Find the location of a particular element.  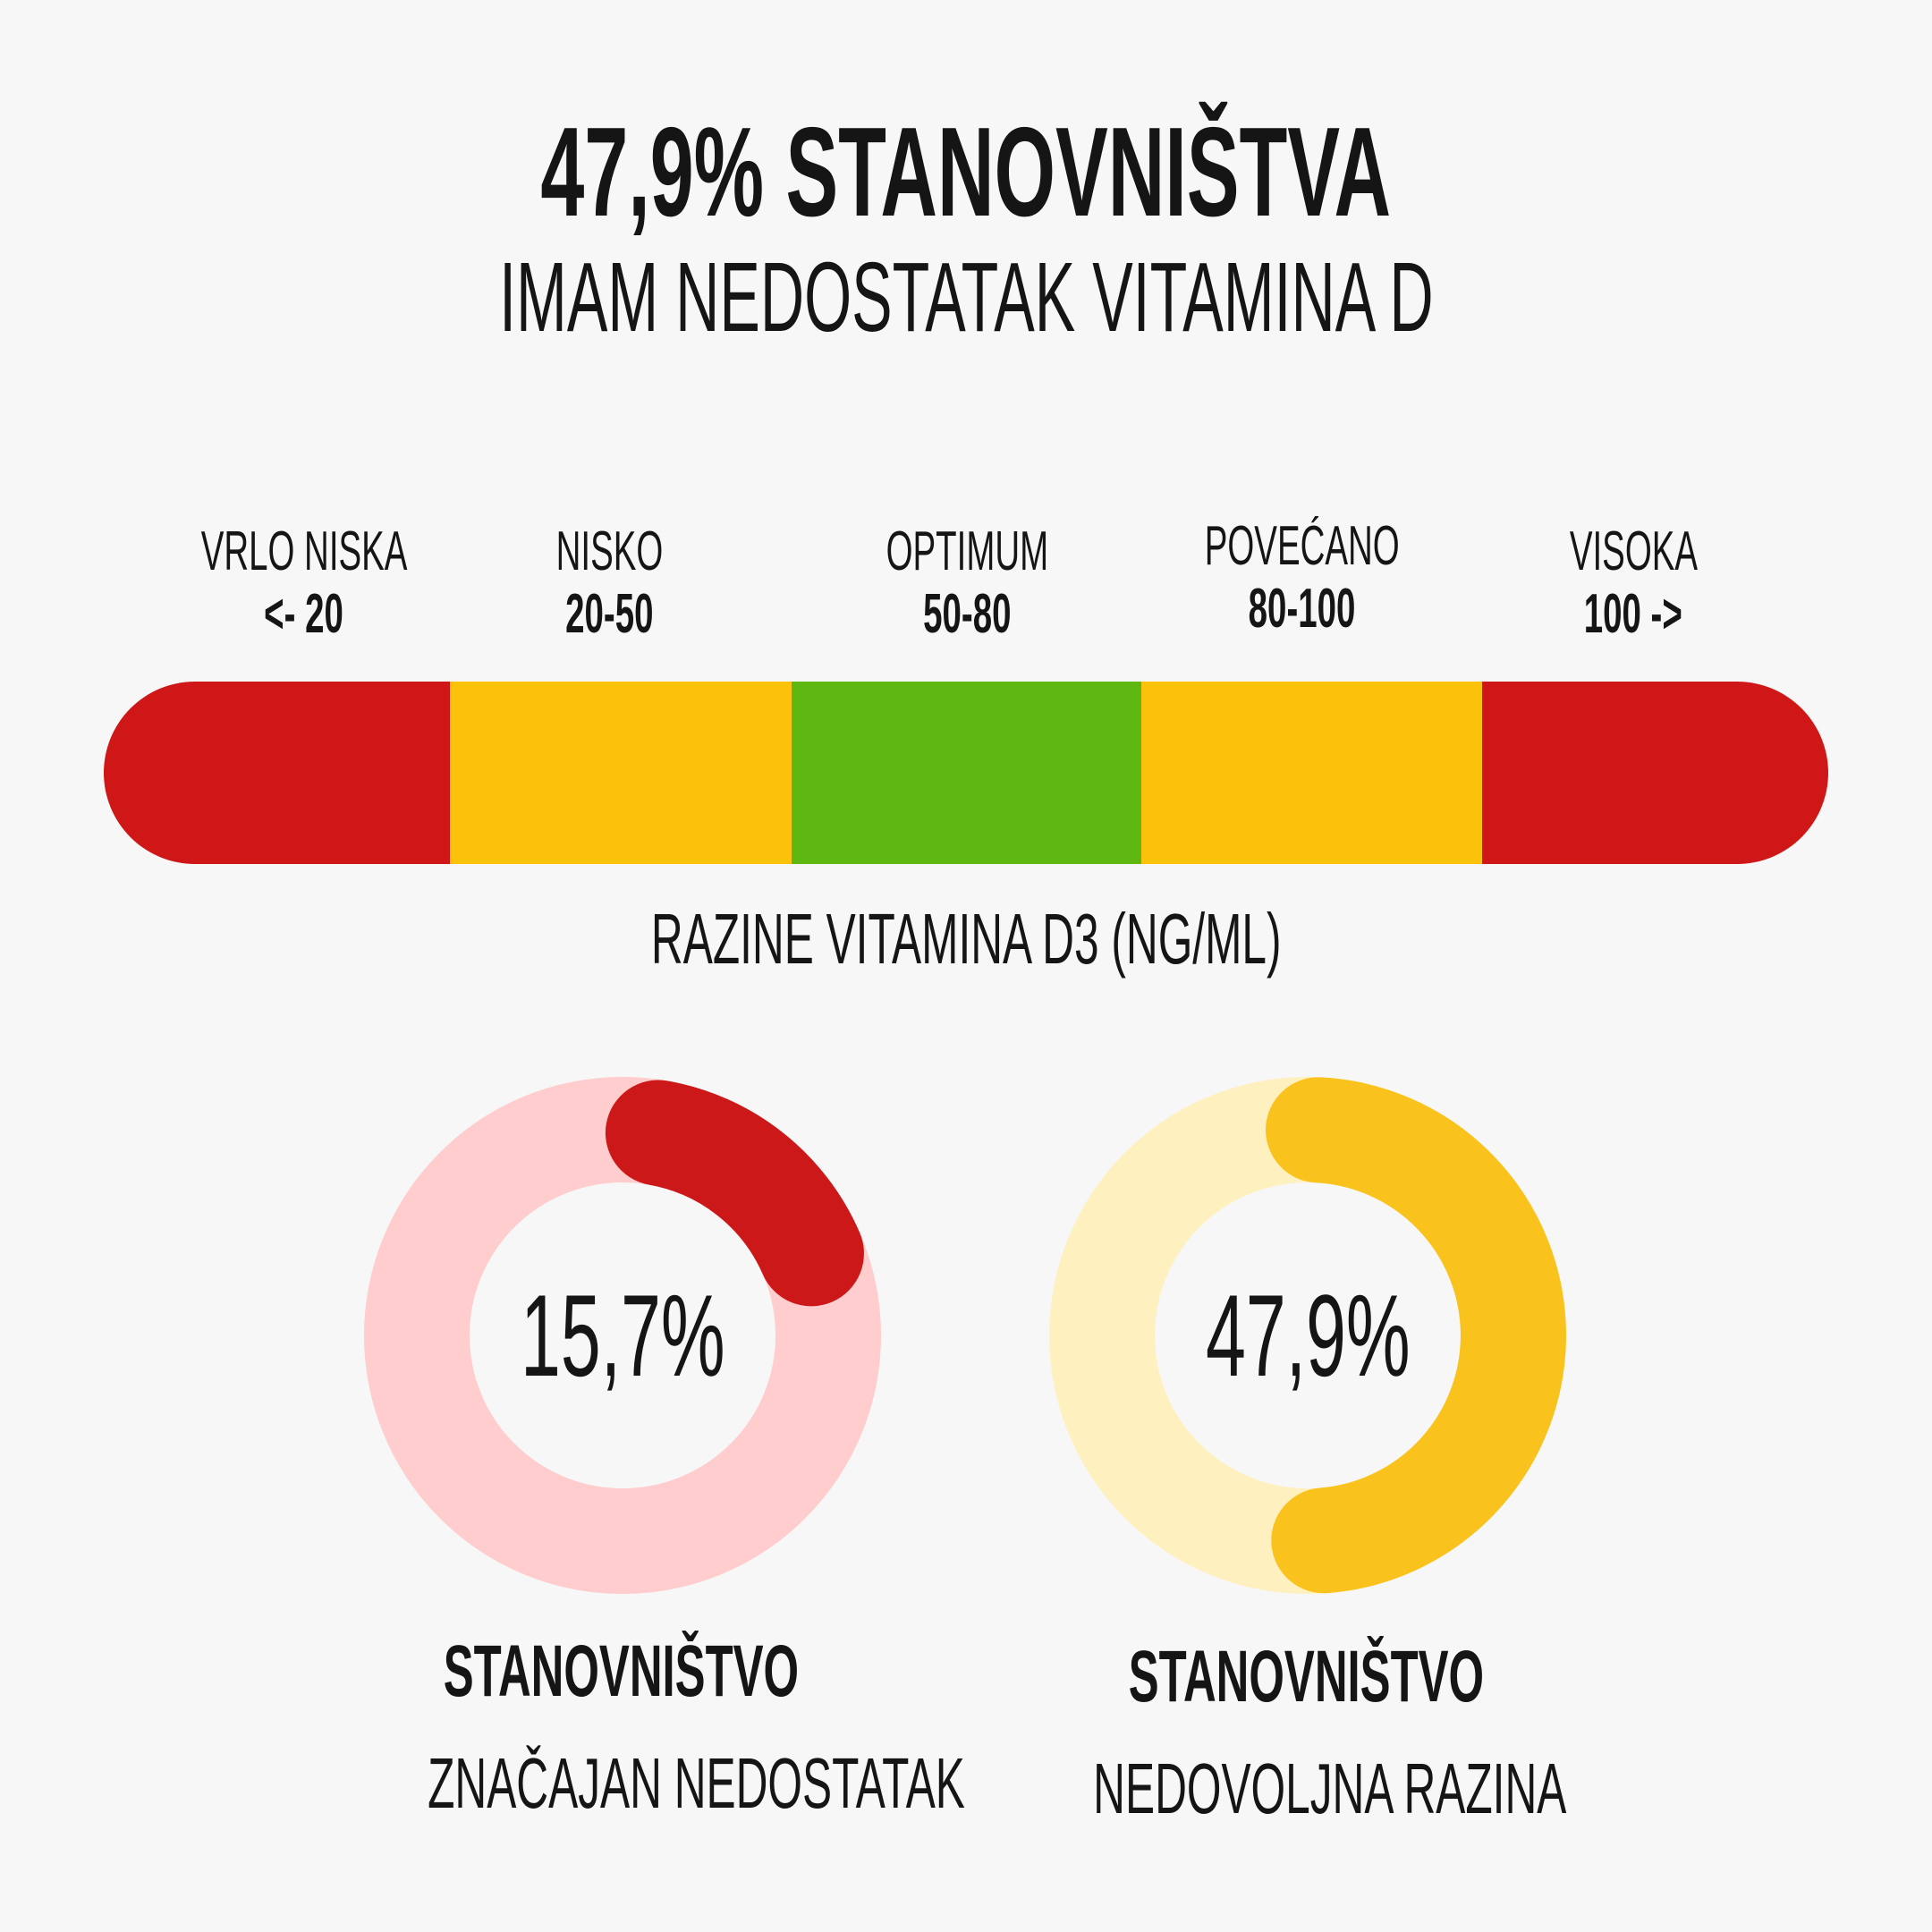

range-name: VRLO NISKA is located at coordinates (304, 551).